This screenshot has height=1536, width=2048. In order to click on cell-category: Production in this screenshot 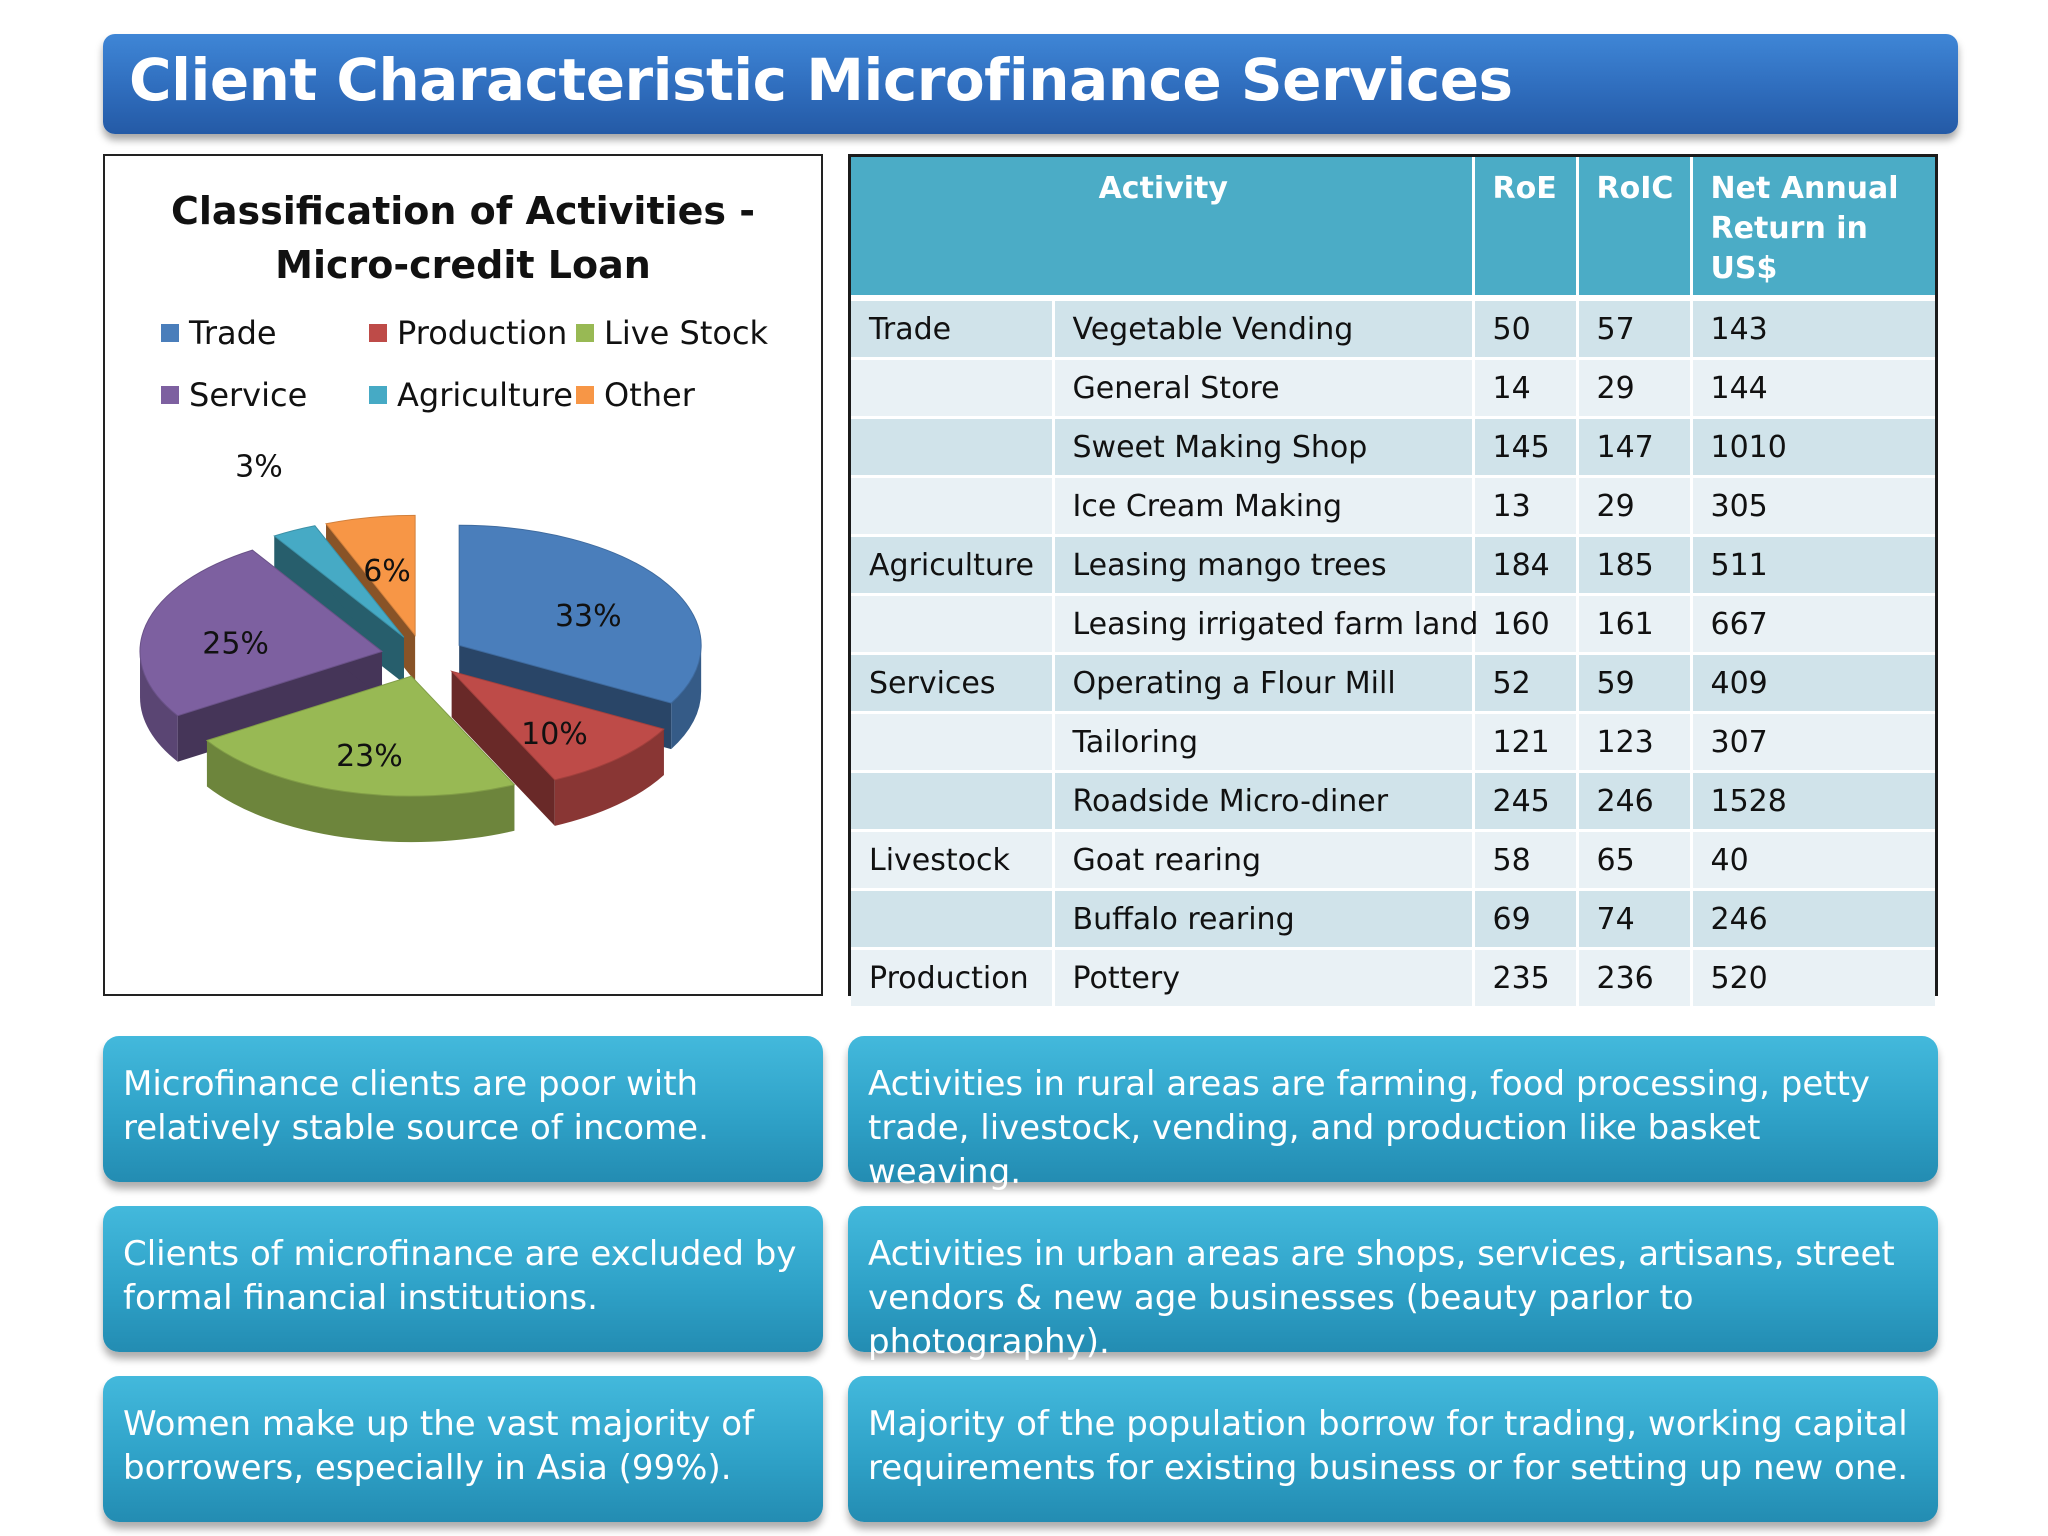, I will do `click(953, 978)`.